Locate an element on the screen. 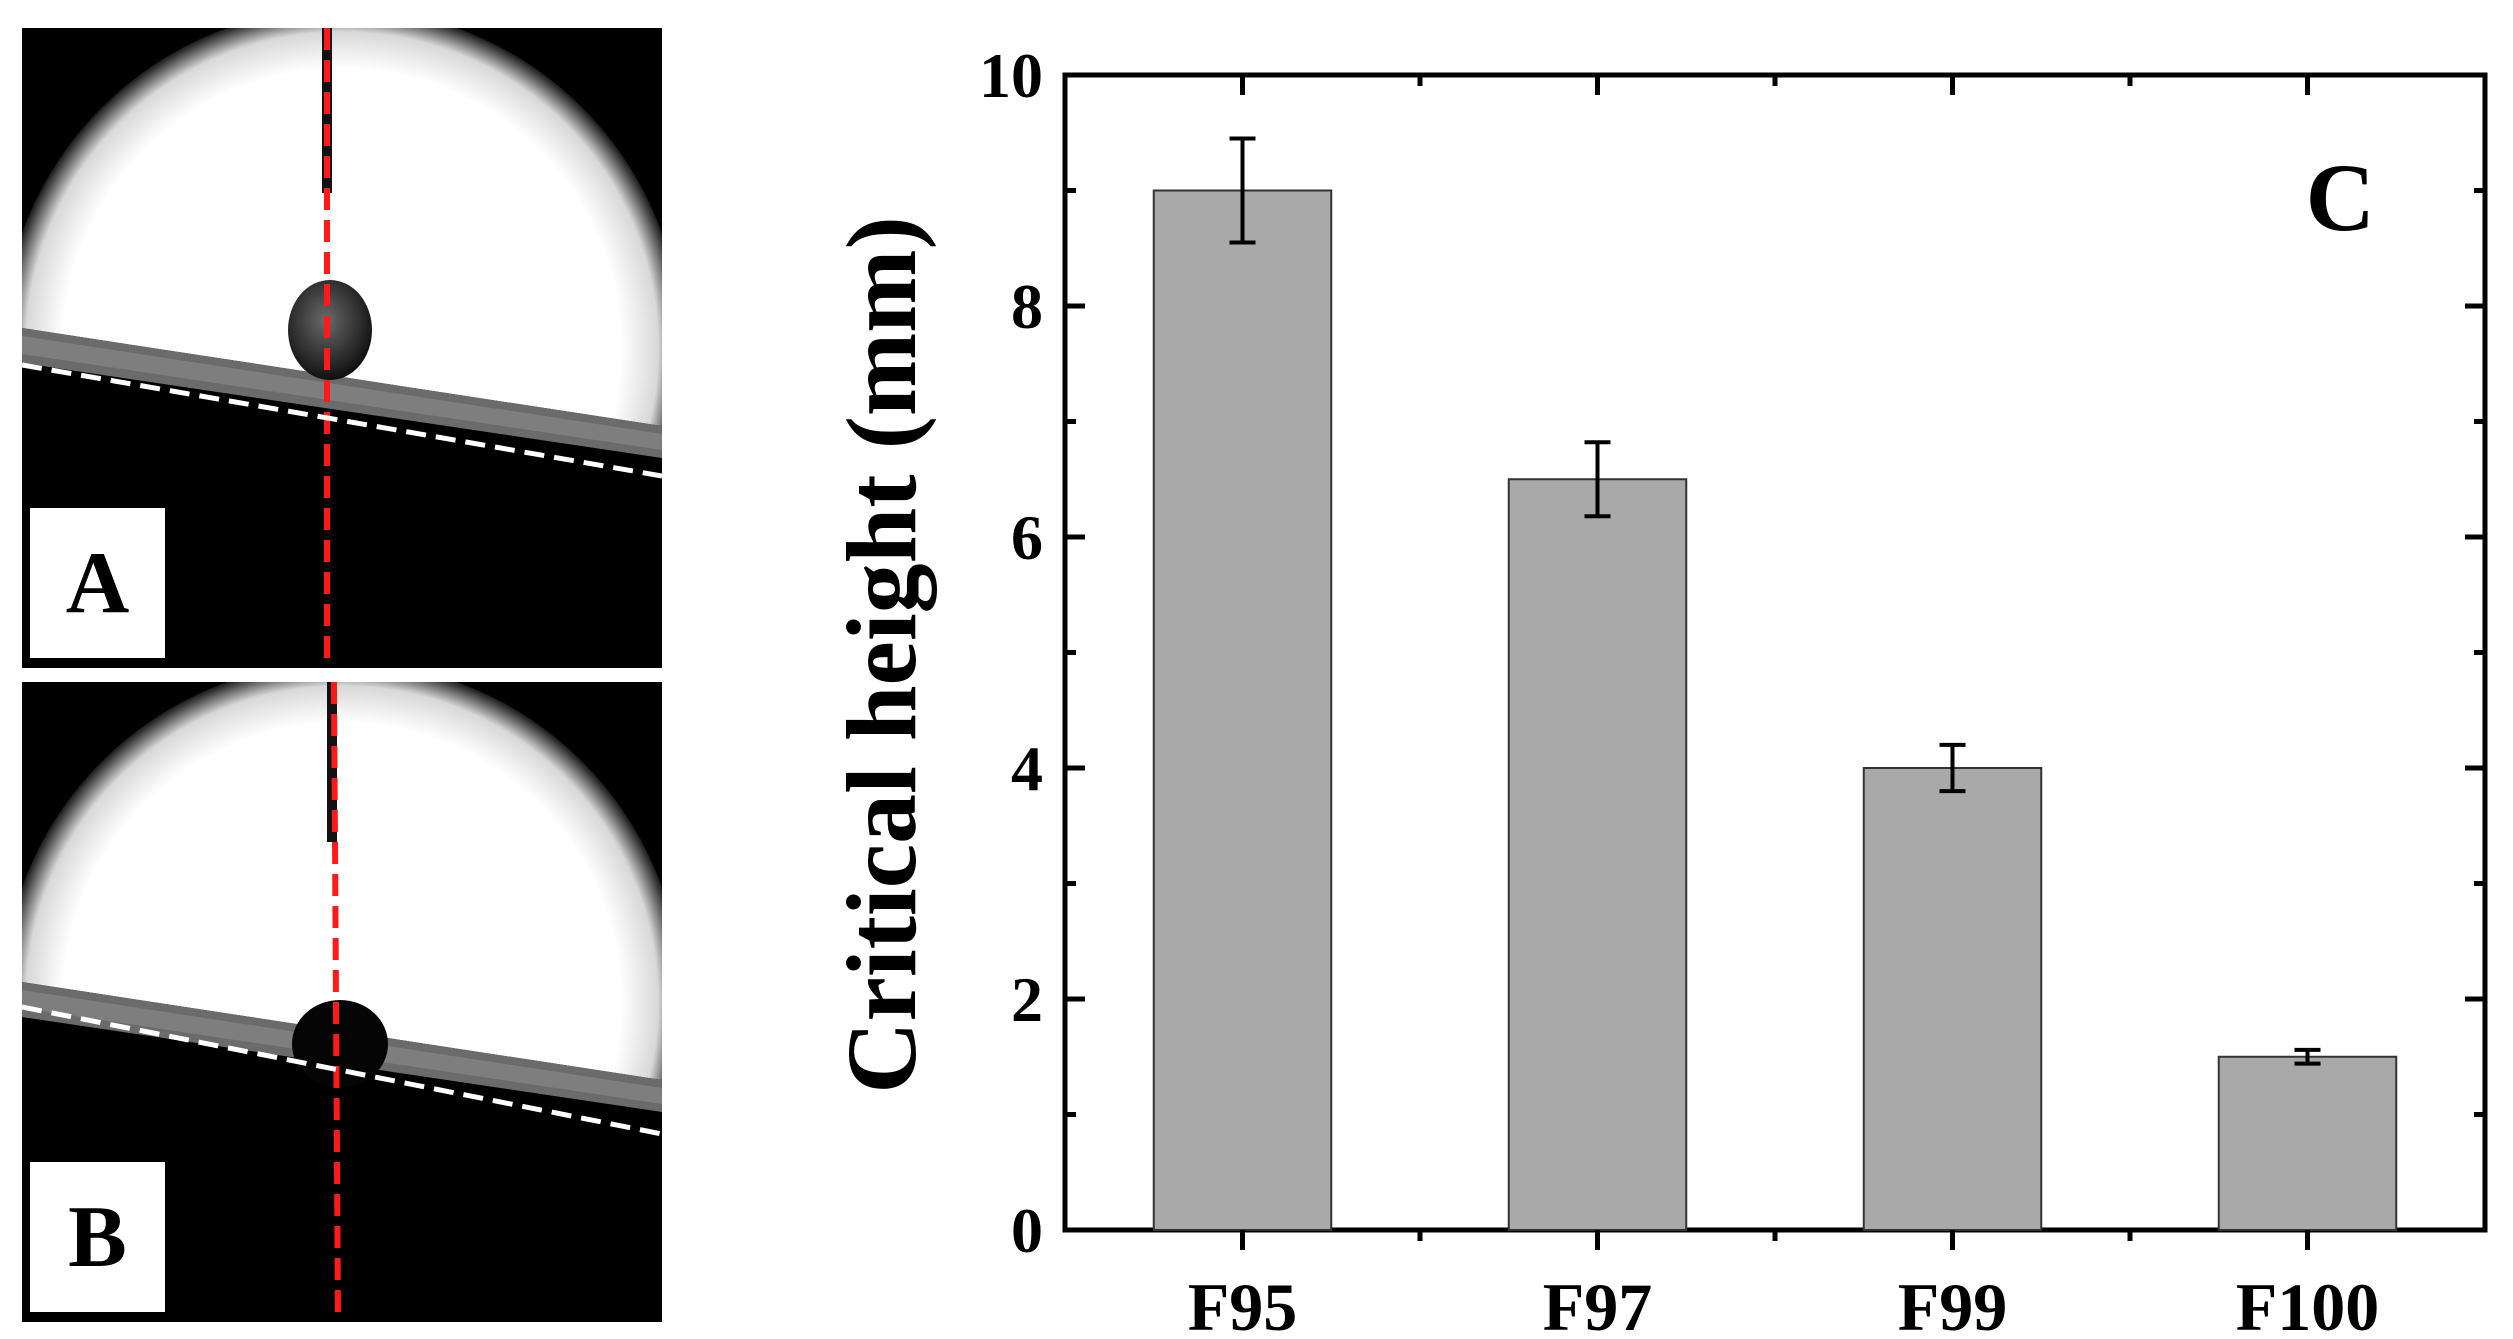 This screenshot has width=2513, height=1339. y-tick-label: 4 is located at coordinates (1027, 768).